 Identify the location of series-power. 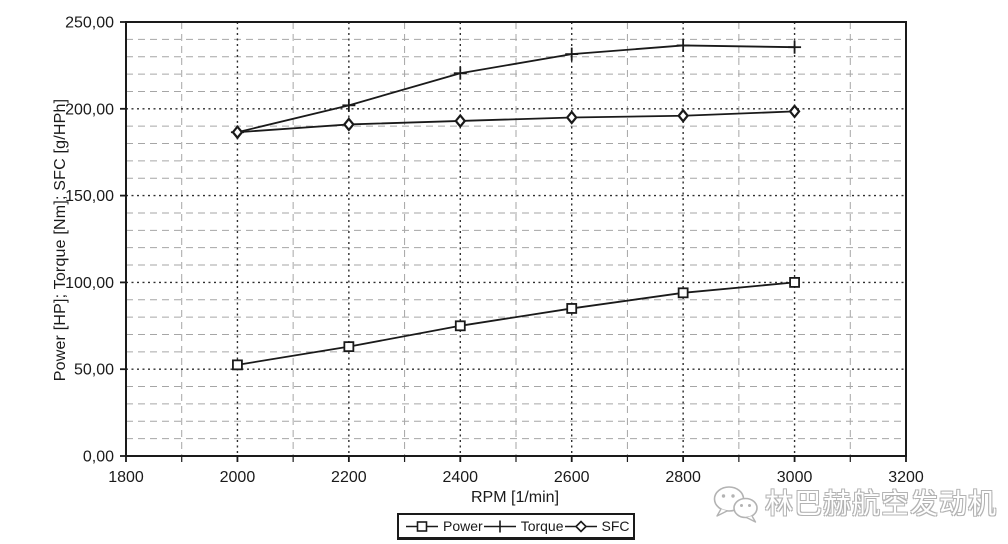
(516, 323).